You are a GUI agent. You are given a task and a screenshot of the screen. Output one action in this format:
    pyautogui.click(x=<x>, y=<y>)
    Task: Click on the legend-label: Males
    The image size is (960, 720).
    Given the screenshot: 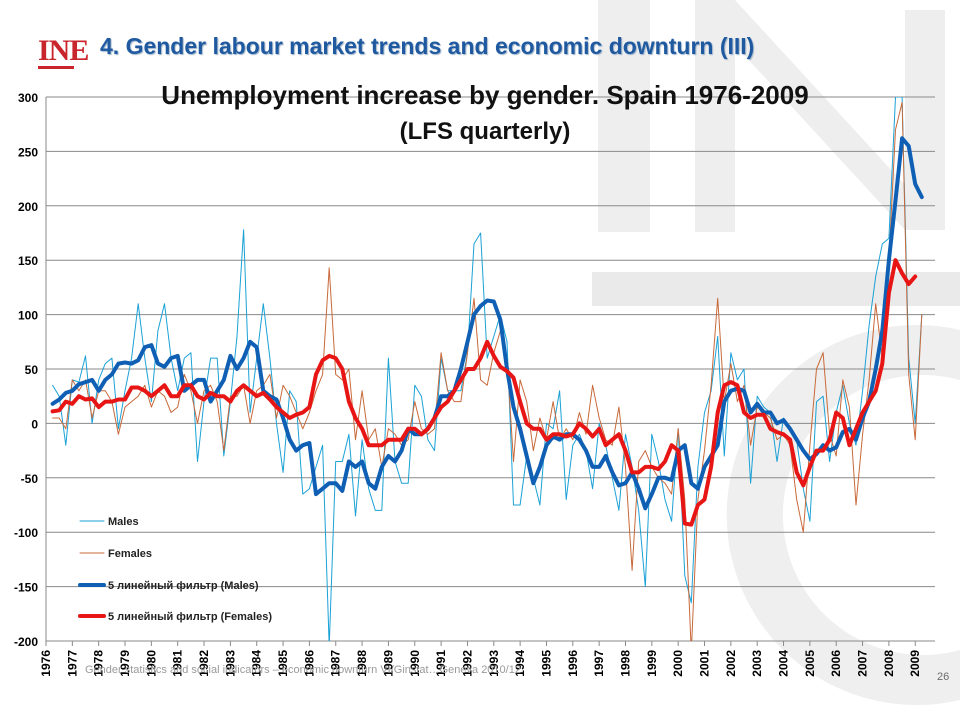 What is the action you would take?
    pyautogui.click(x=123, y=522)
    